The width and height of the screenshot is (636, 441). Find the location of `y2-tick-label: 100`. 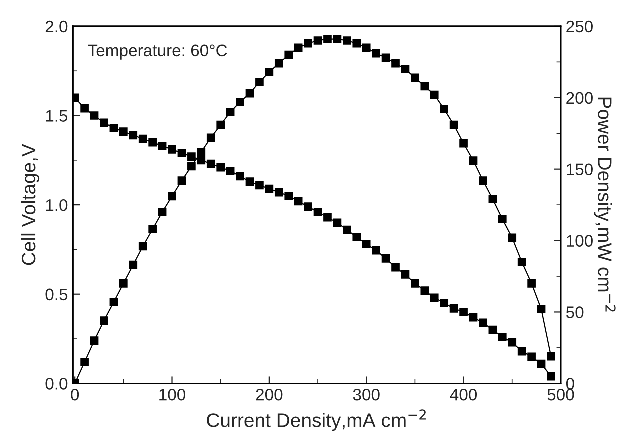

y2-tick-label: 100 is located at coordinates (580, 241).